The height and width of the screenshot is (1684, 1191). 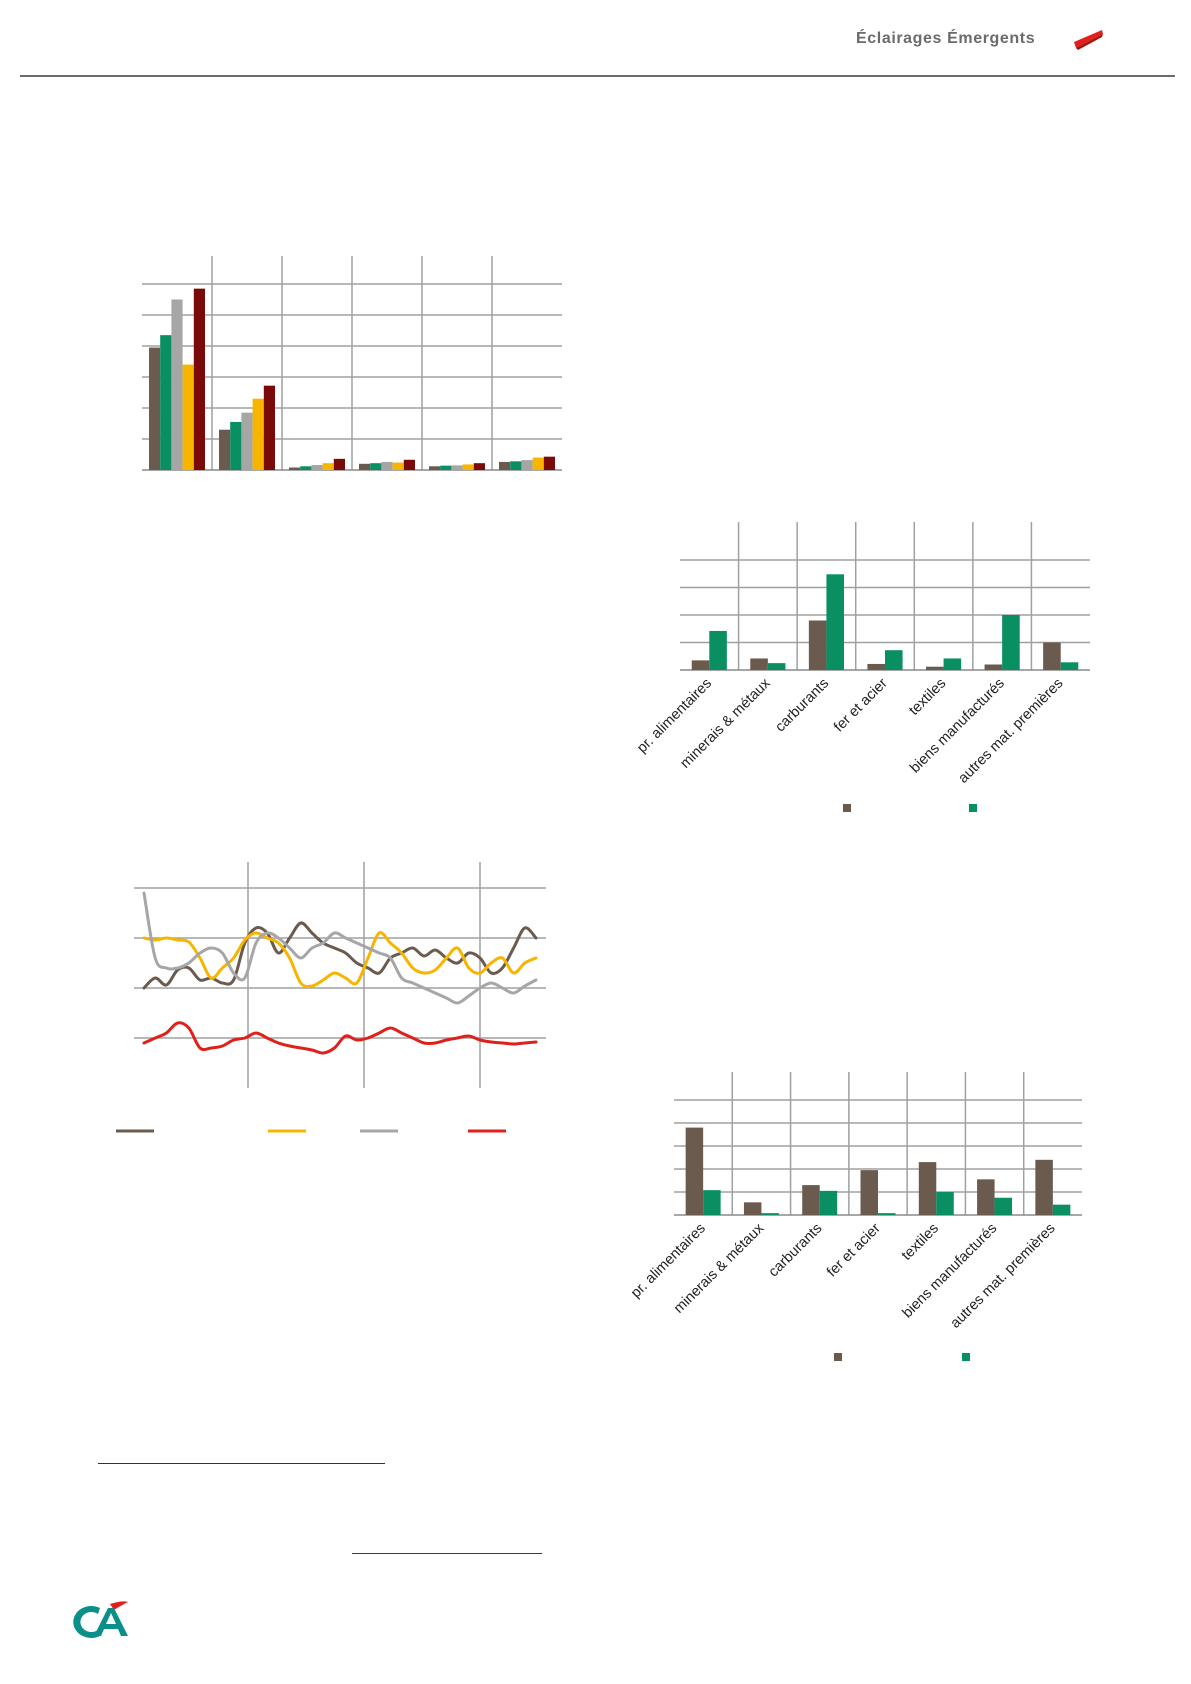 What do you see at coordinates (447, 1553) in the screenshot?
I see `link-underline` at bounding box center [447, 1553].